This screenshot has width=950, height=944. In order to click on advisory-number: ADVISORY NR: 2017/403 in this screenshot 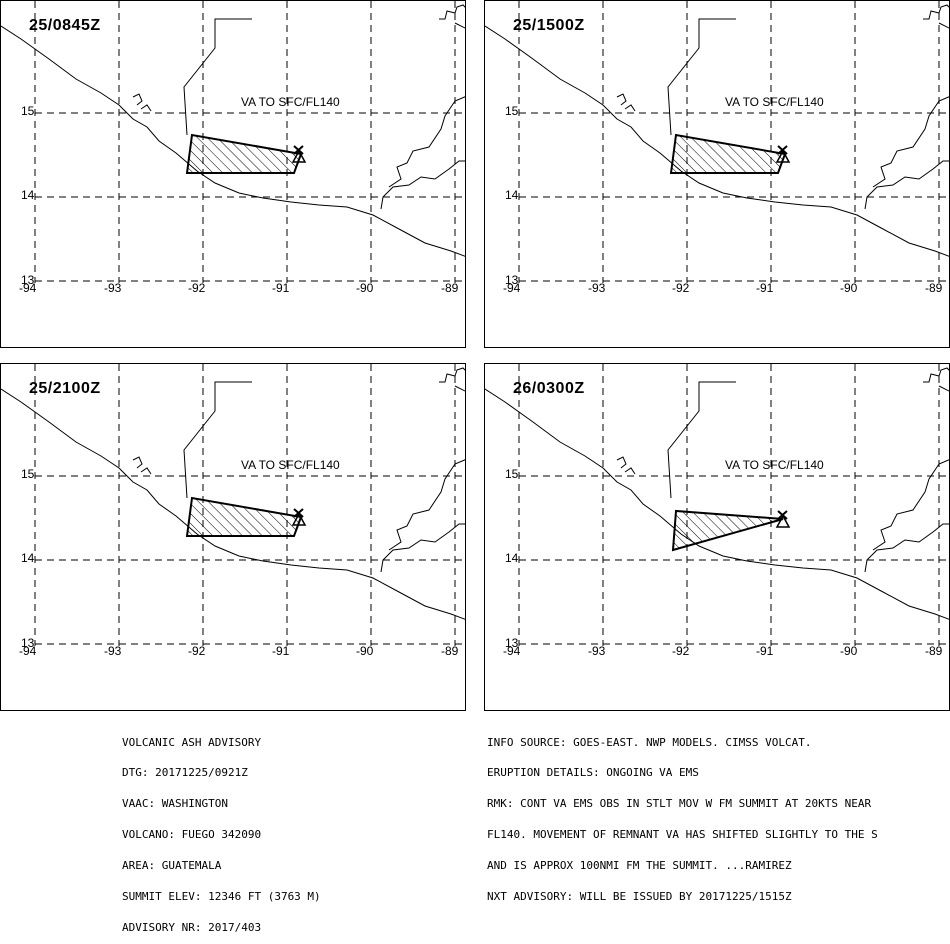, I will do `click(192, 927)`.